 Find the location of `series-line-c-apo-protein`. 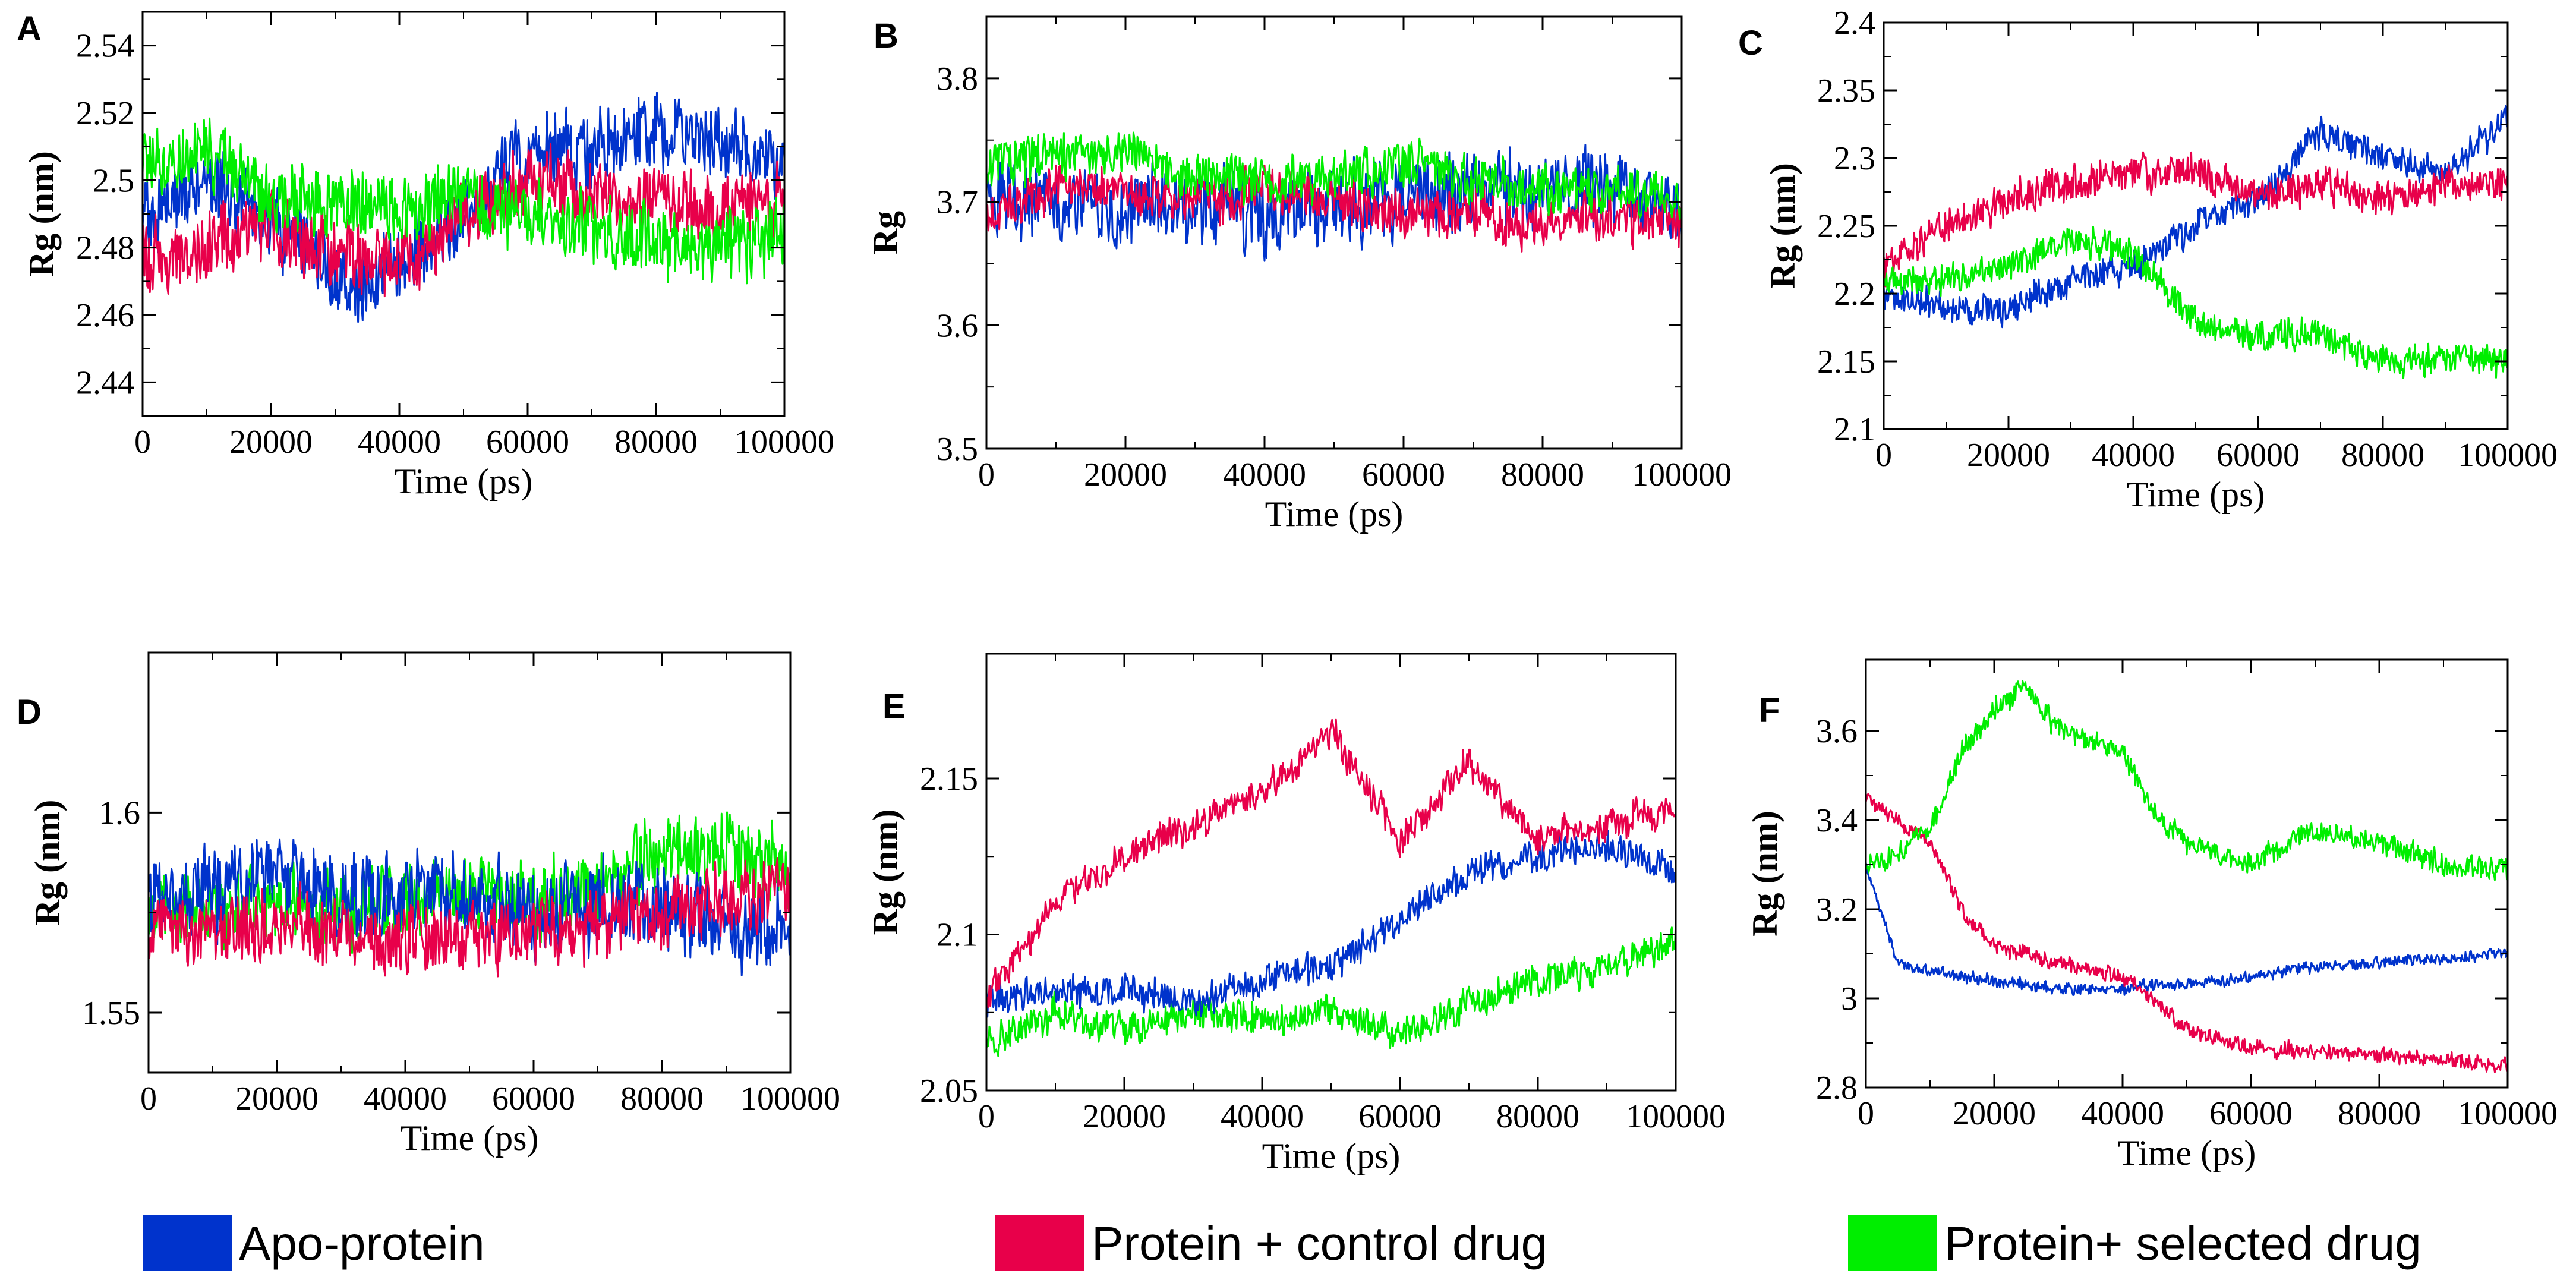

series-line-c-apo-protein is located at coordinates (2196, 217).